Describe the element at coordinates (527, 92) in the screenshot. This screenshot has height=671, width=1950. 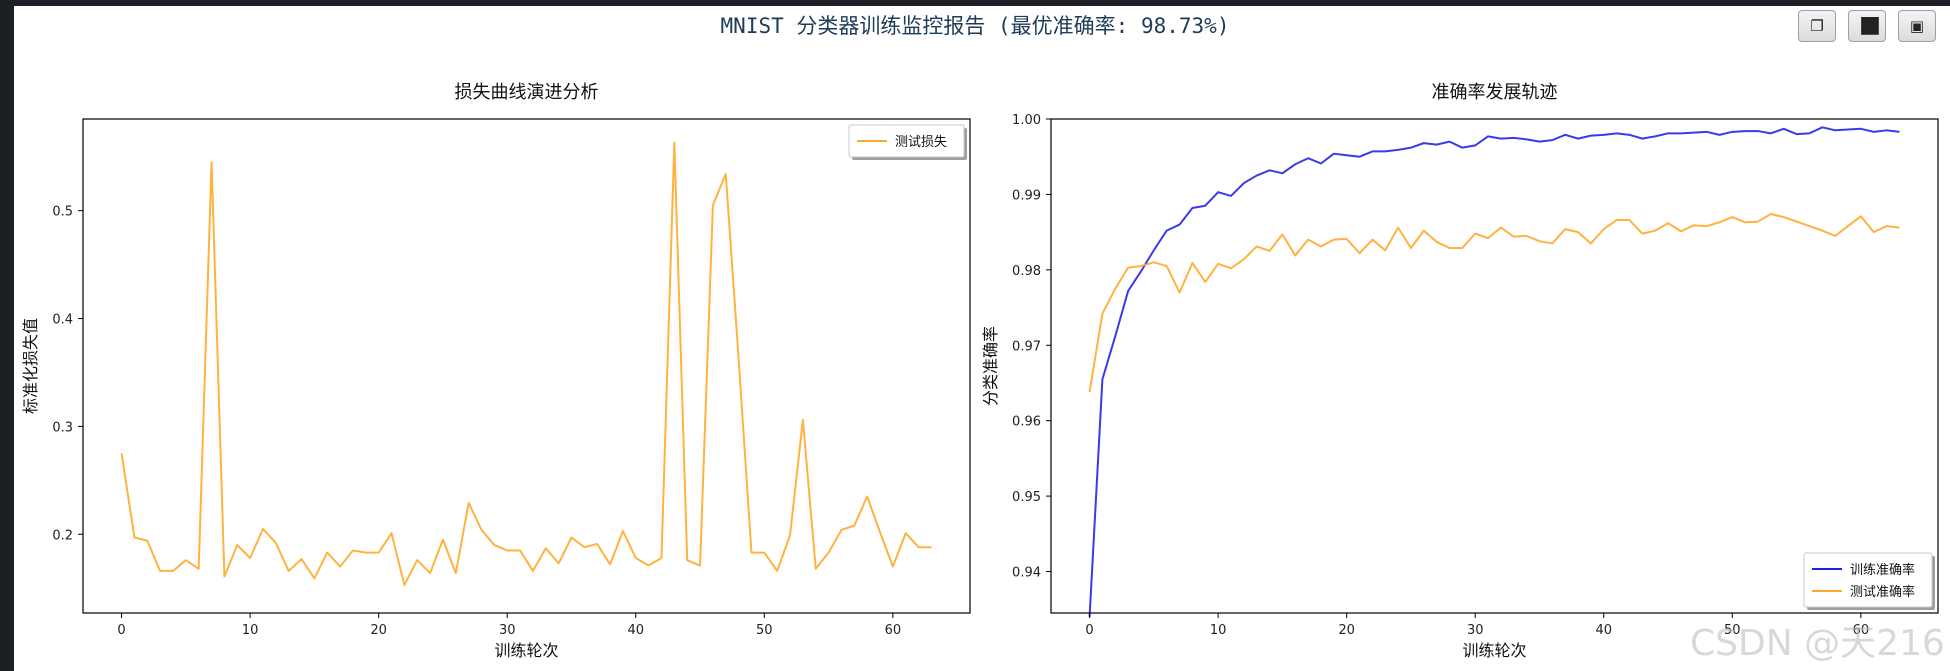
I see `chart-title: 损失曲线演进分析` at that location.